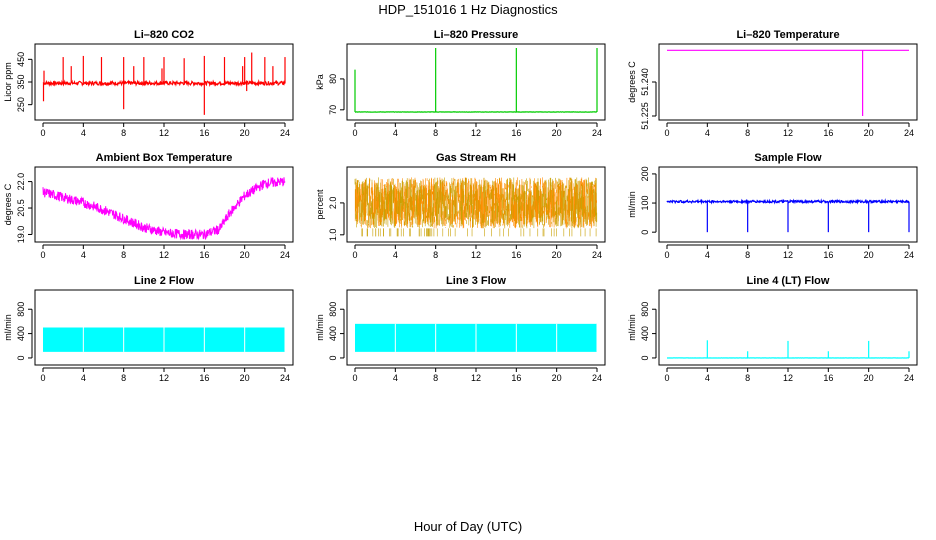 Image resolution: width=936 pixels, height=540 pixels. Describe the element at coordinates (164, 158) in the screenshot. I see `panel-title: Ambient Box Temperature` at that location.